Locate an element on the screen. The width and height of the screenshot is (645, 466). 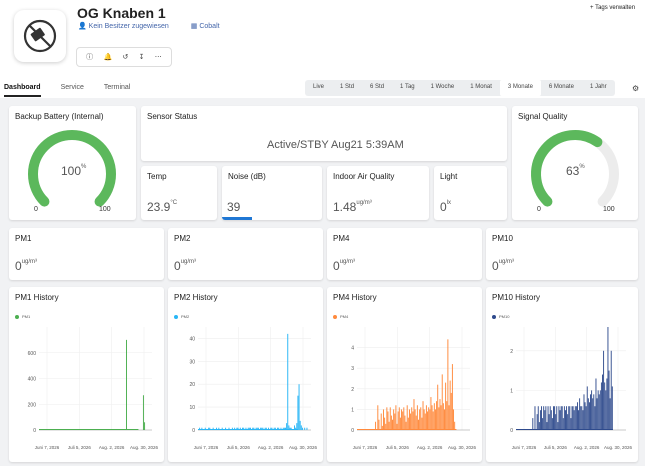
noise-value: 39 is located at coordinates (234, 207).